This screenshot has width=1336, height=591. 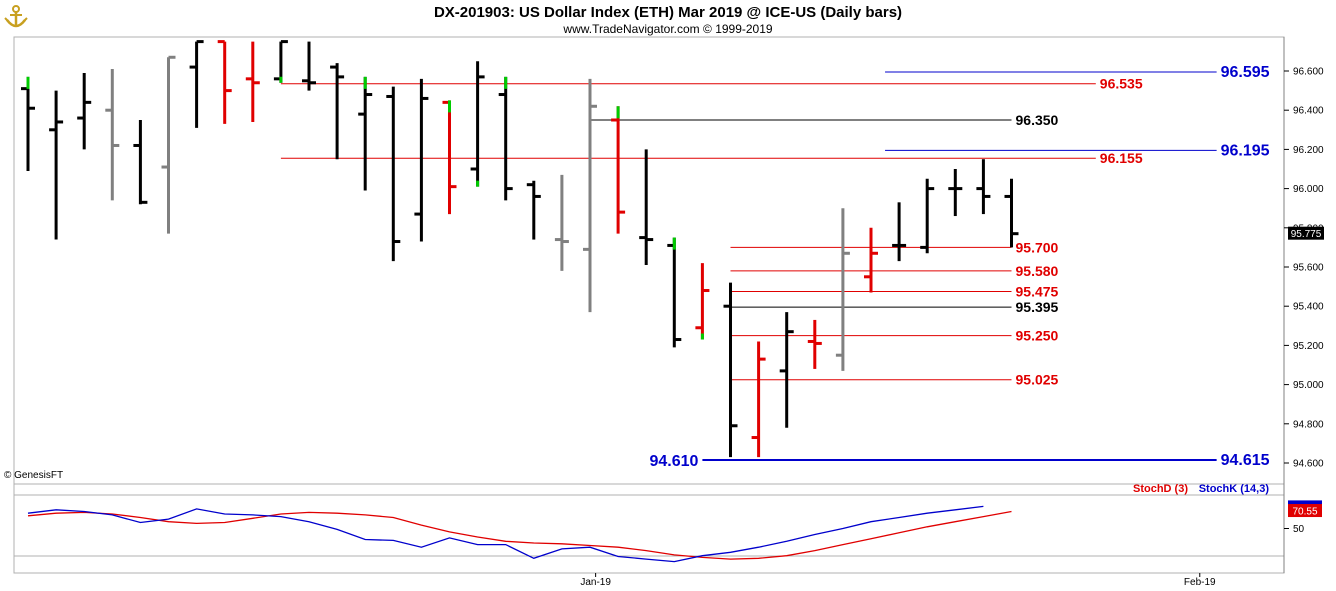 What do you see at coordinates (1037, 247) in the screenshot?
I see `level-label: 95.700` at bounding box center [1037, 247].